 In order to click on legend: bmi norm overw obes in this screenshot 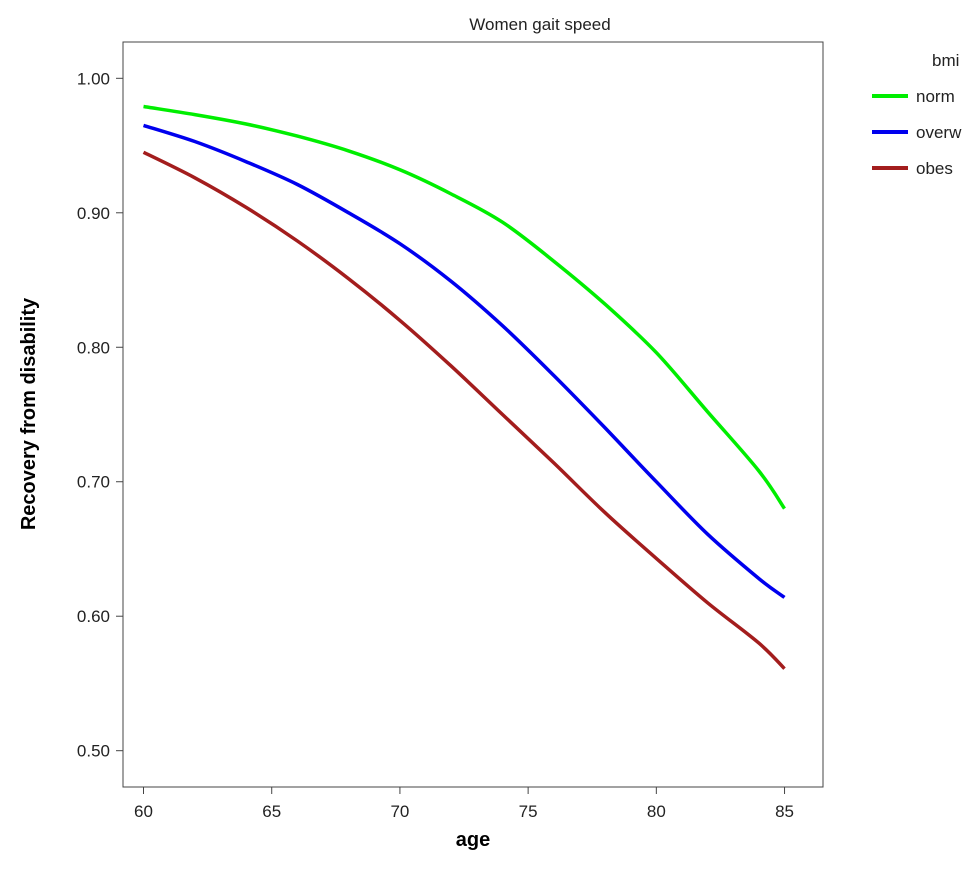, I will do `click(917, 114)`.